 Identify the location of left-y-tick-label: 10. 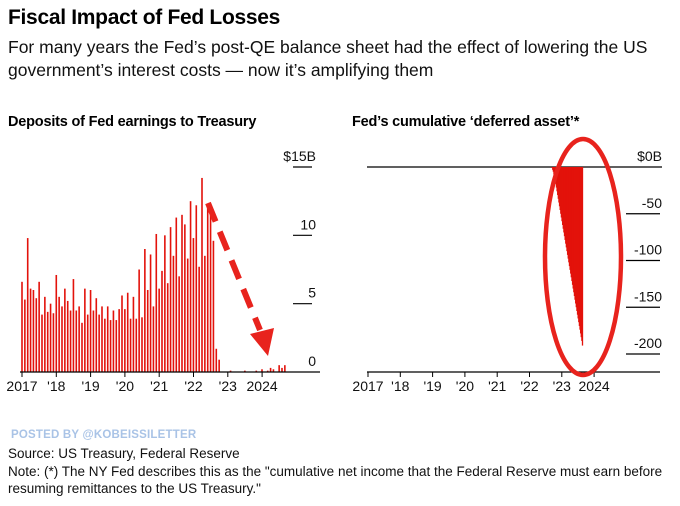
(308, 224).